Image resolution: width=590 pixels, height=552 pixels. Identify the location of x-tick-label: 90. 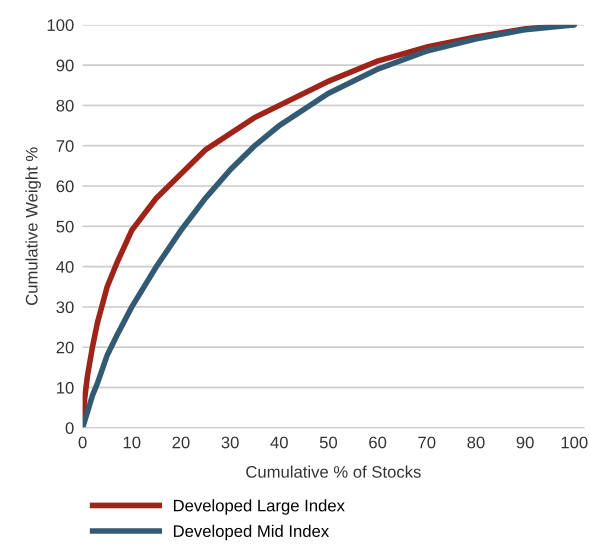
(525, 442).